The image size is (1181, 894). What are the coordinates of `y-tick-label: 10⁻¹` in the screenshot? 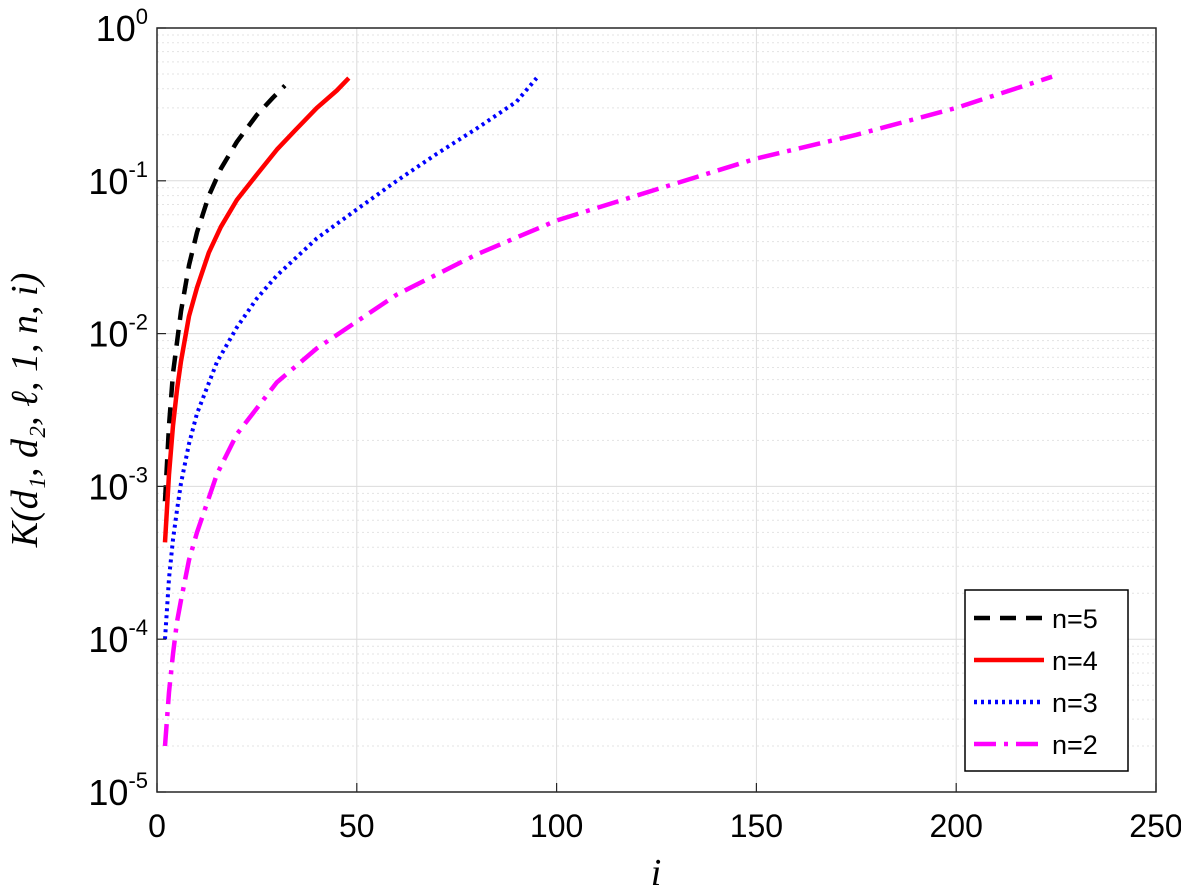 It's located at (118, 179).